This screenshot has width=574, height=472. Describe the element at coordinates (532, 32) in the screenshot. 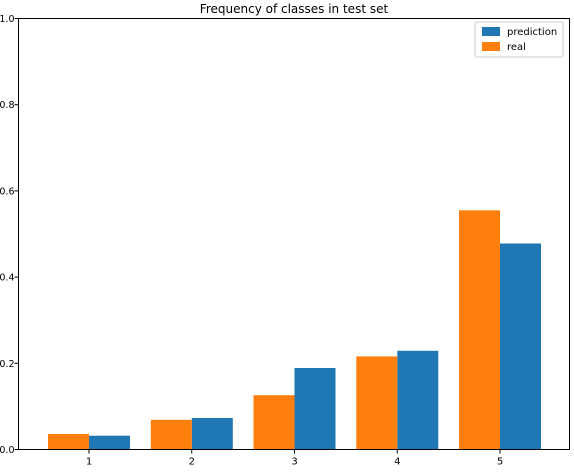

I see `legend-label-prediction: prediction` at that location.